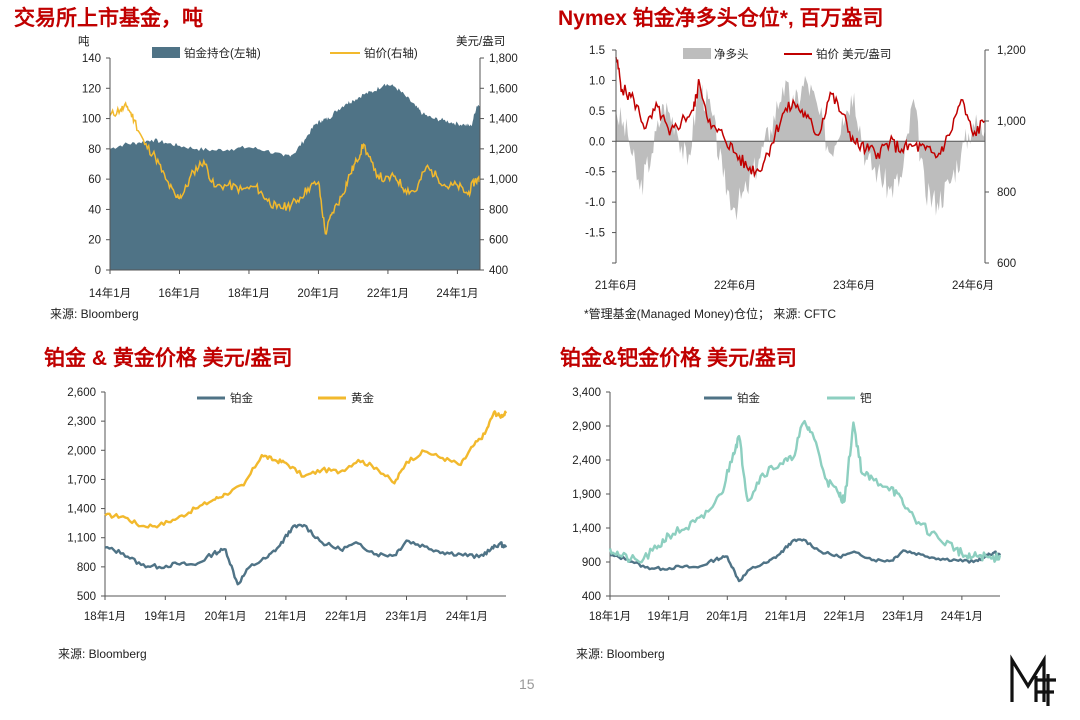  I want to click on legend-label: 铂价 美元/盎司, so click(853, 54).